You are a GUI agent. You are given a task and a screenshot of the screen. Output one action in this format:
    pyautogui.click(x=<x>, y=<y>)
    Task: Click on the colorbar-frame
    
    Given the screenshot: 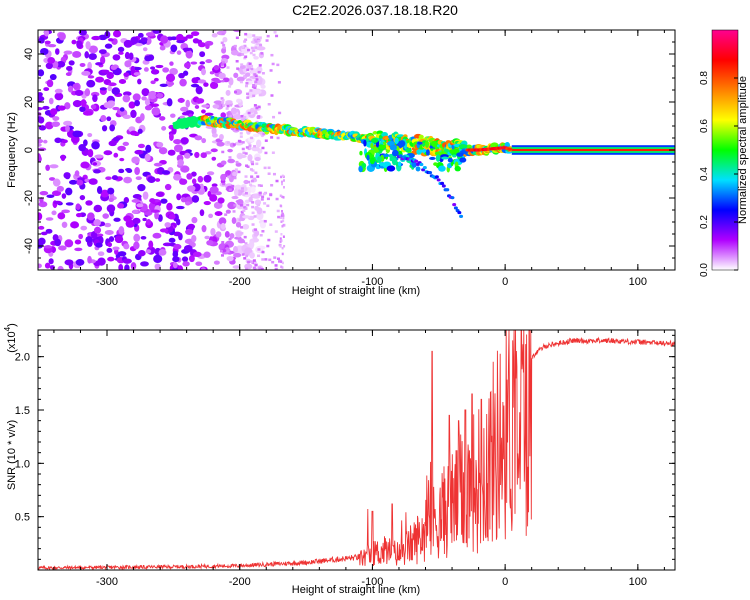 What is the action you would take?
    pyautogui.click(x=725, y=150)
    